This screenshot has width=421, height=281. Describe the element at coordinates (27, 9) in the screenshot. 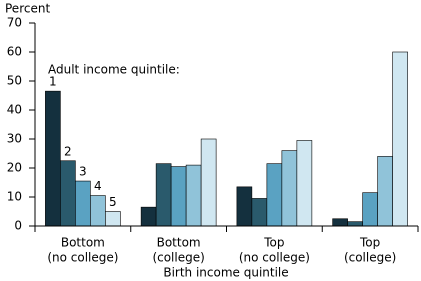

I see `y-axis-title: Percent` at that location.